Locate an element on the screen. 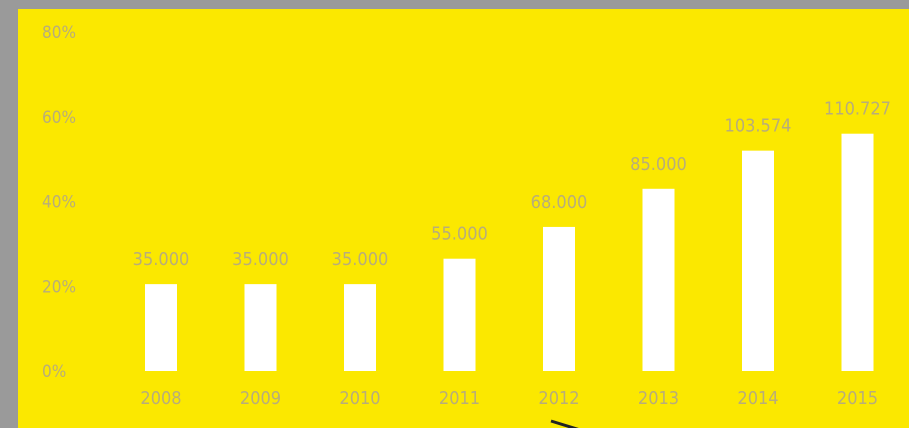 The image size is (909, 428). bar-2008 is located at coordinates (161, 327).